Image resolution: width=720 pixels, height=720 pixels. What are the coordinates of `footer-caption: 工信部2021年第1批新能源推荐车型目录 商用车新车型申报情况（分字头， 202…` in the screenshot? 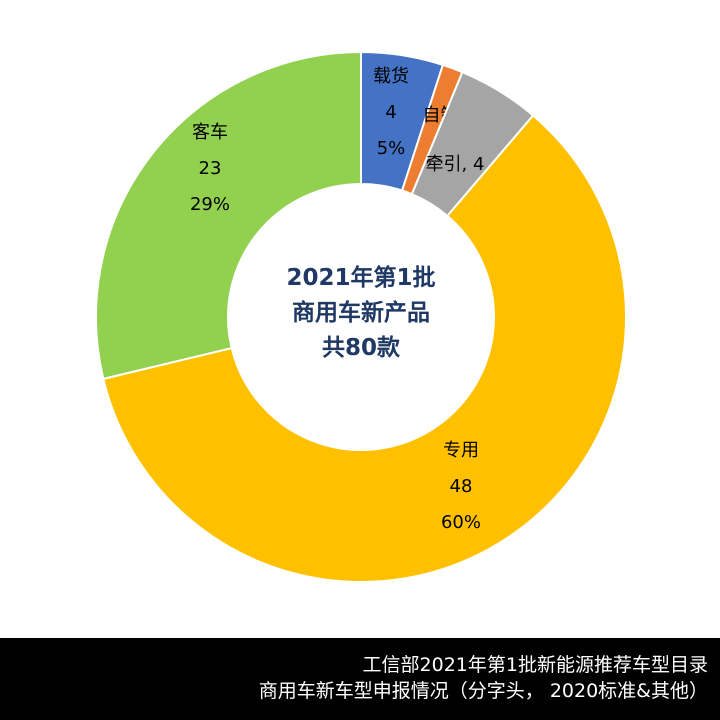 It's located at (360, 679).